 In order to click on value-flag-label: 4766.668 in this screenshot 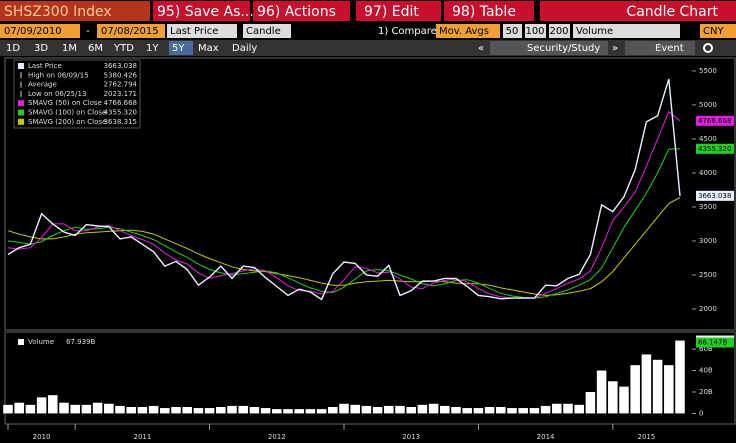, I will do `click(714, 121)`.